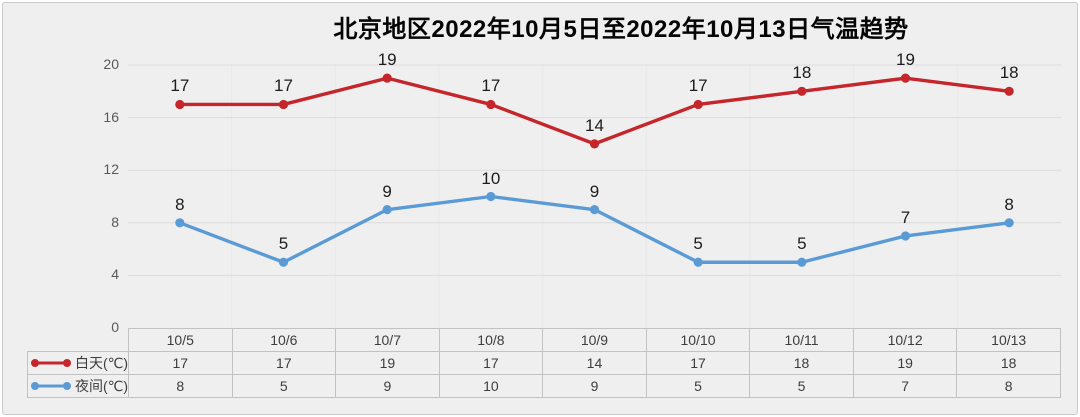 The image size is (1080, 417). I want to click on table-value-cell: 14, so click(594, 363).